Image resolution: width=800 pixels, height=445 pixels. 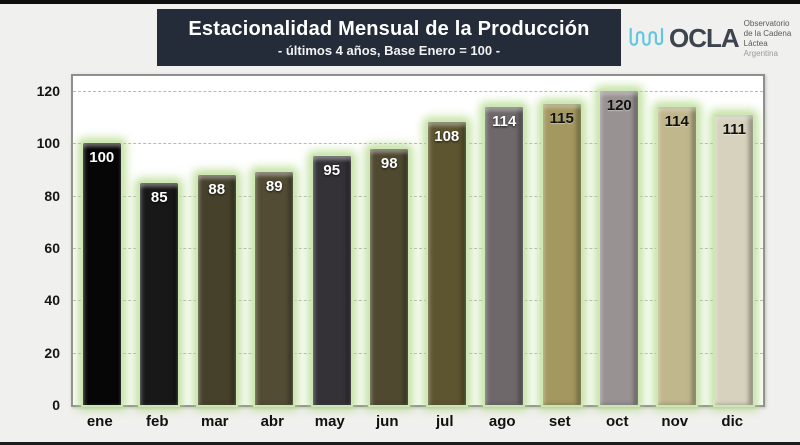 What do you see at coordinates (734, 259) in the screenshot?
I see `bar-dic: 111` at bounding box center [734, 259].